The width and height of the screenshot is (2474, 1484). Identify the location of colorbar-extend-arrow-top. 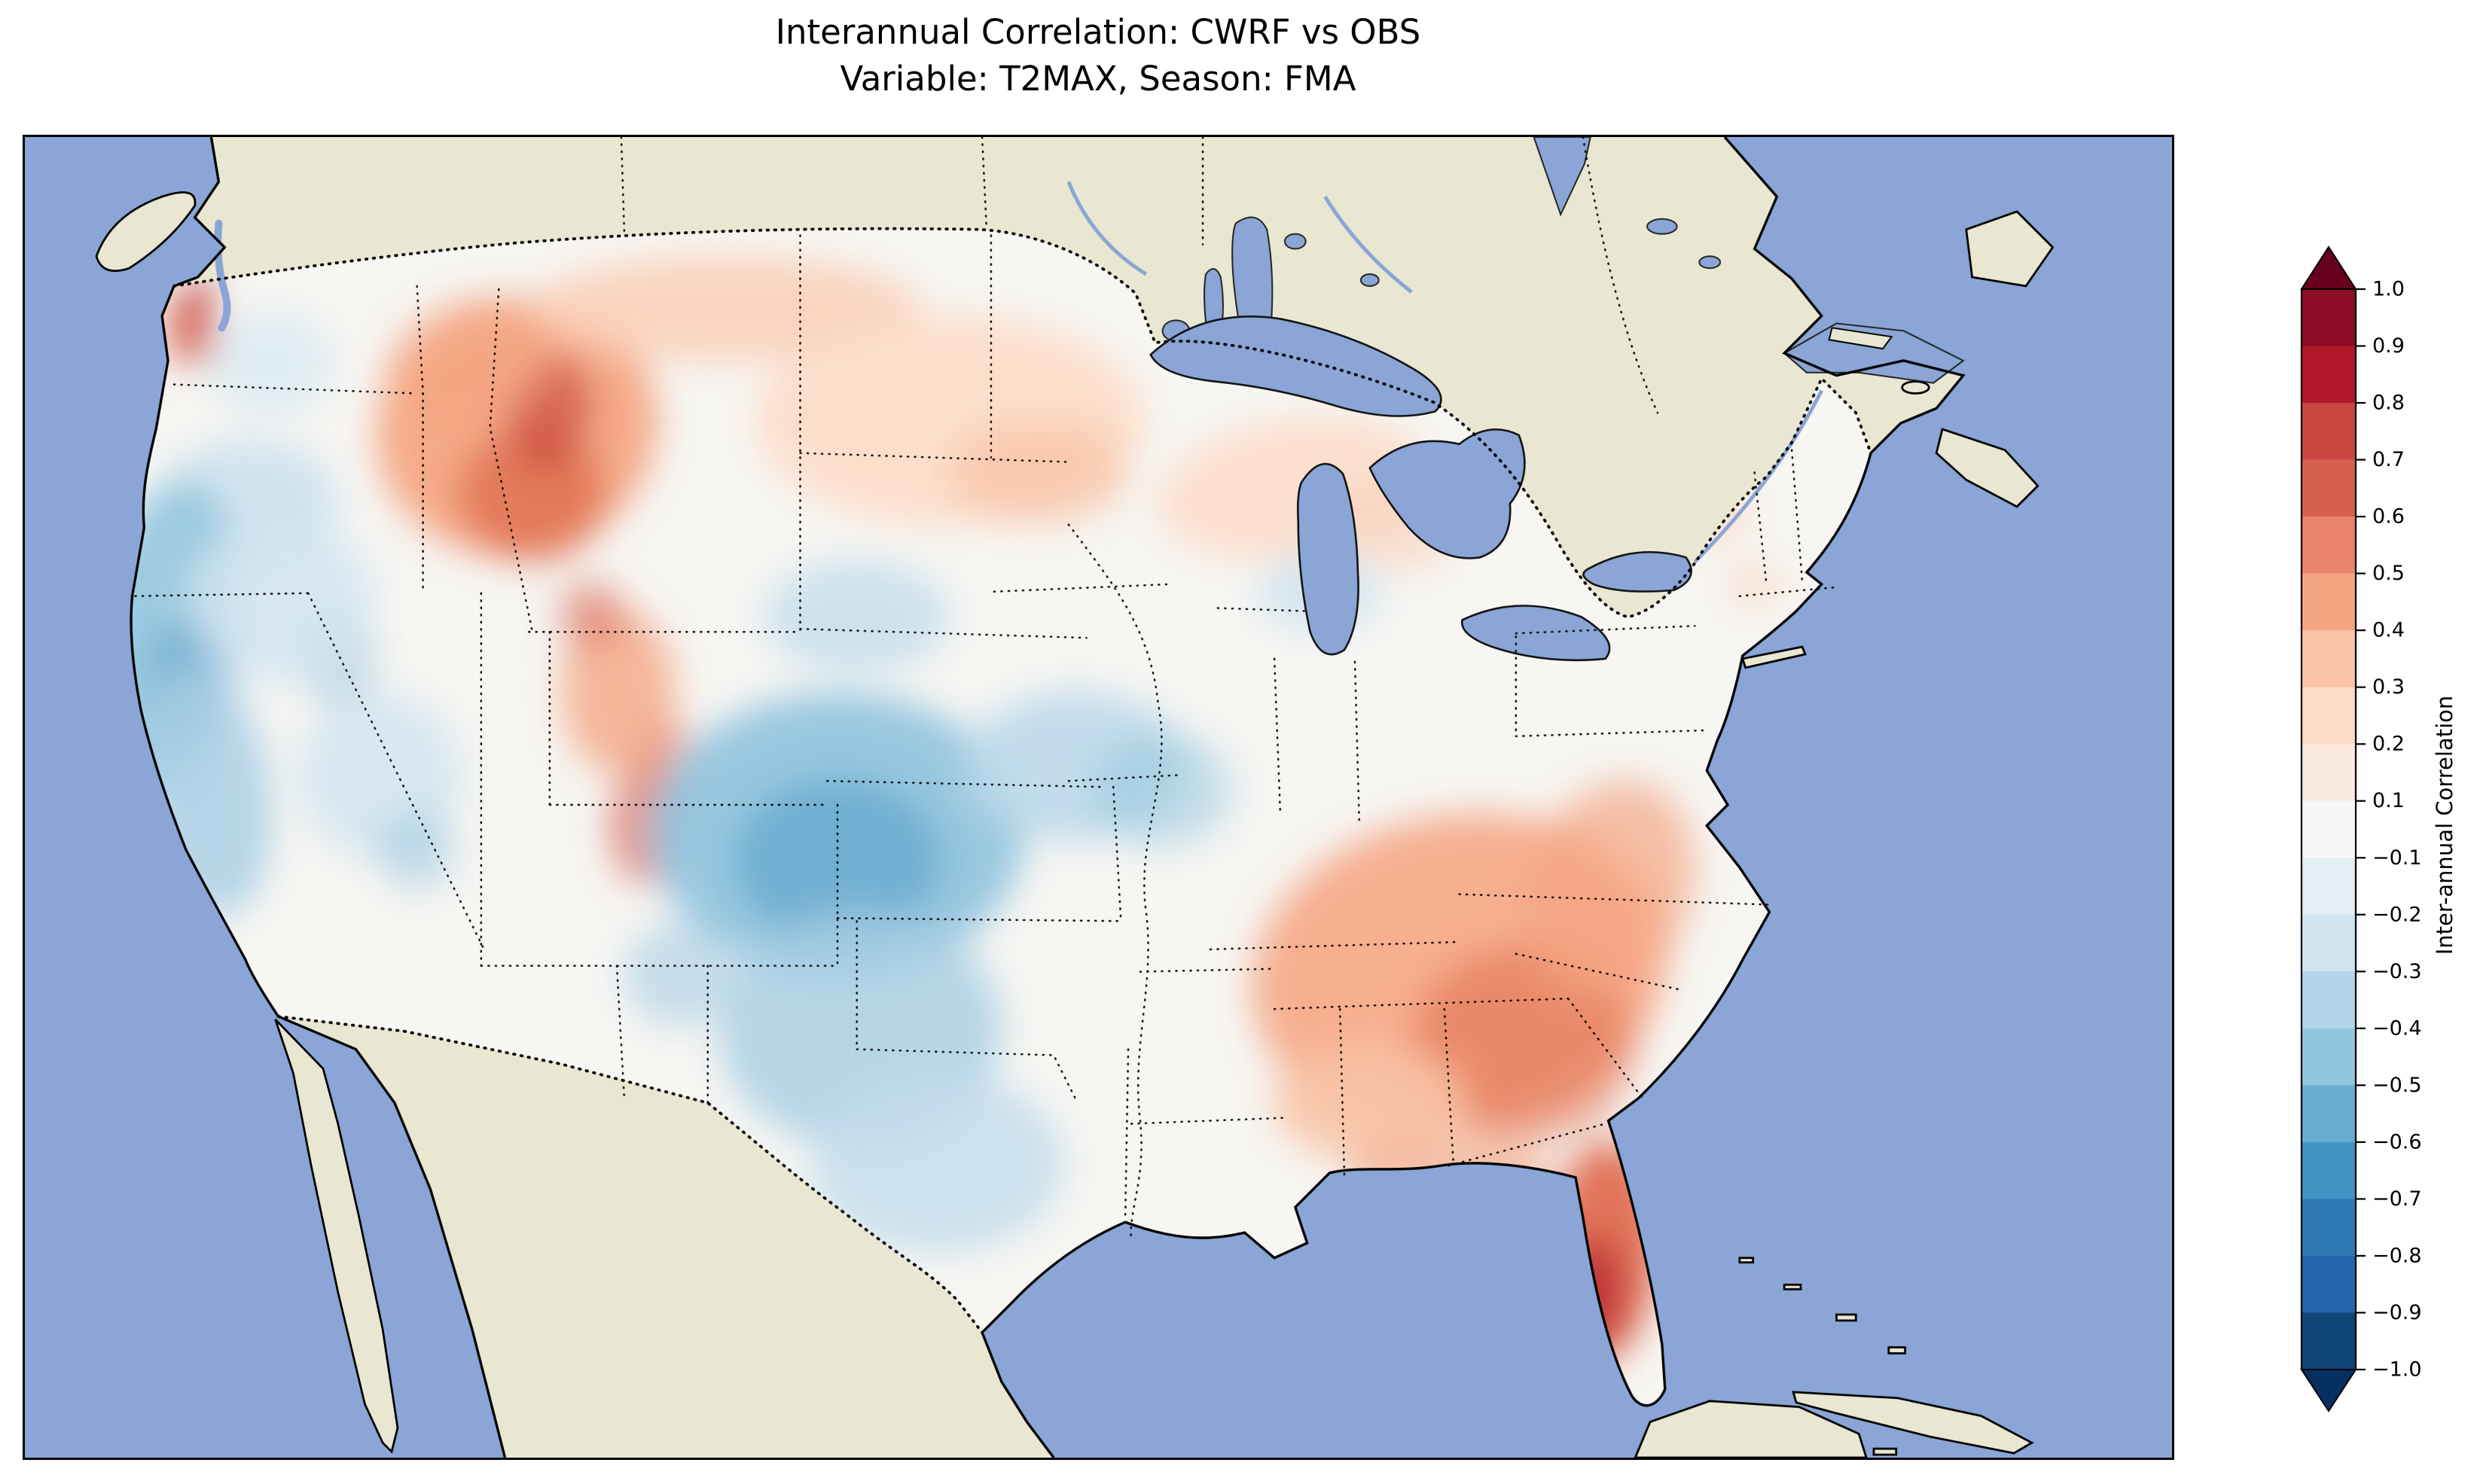
(2328, 267).